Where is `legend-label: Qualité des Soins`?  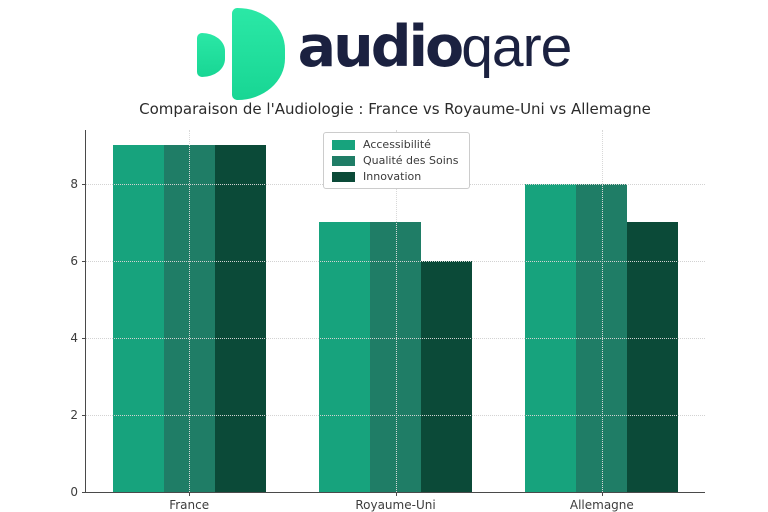 legend-label: Qualité des Soins is located at coordinates (411, 160).